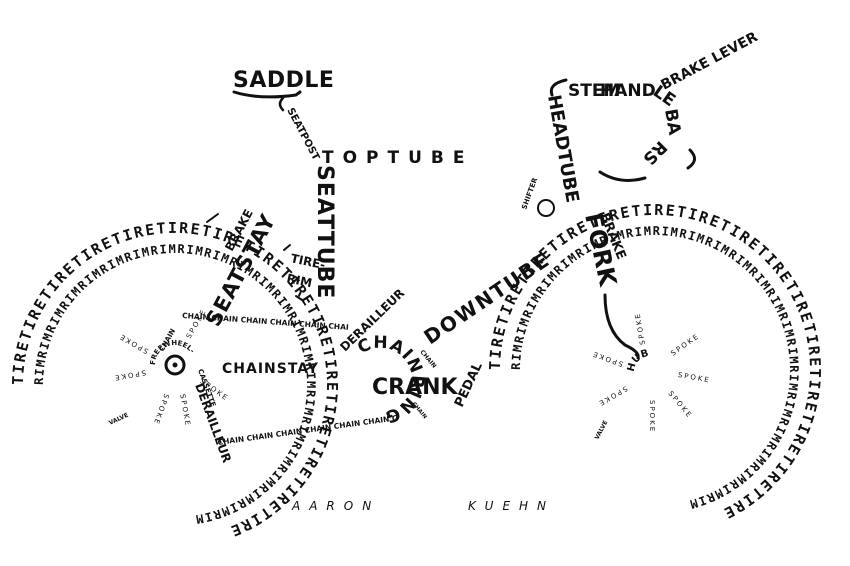  What do you see at coordinates (594, 91) in the screenshot?
I see `stem-label: STEM` at bounding box center [594, 91].